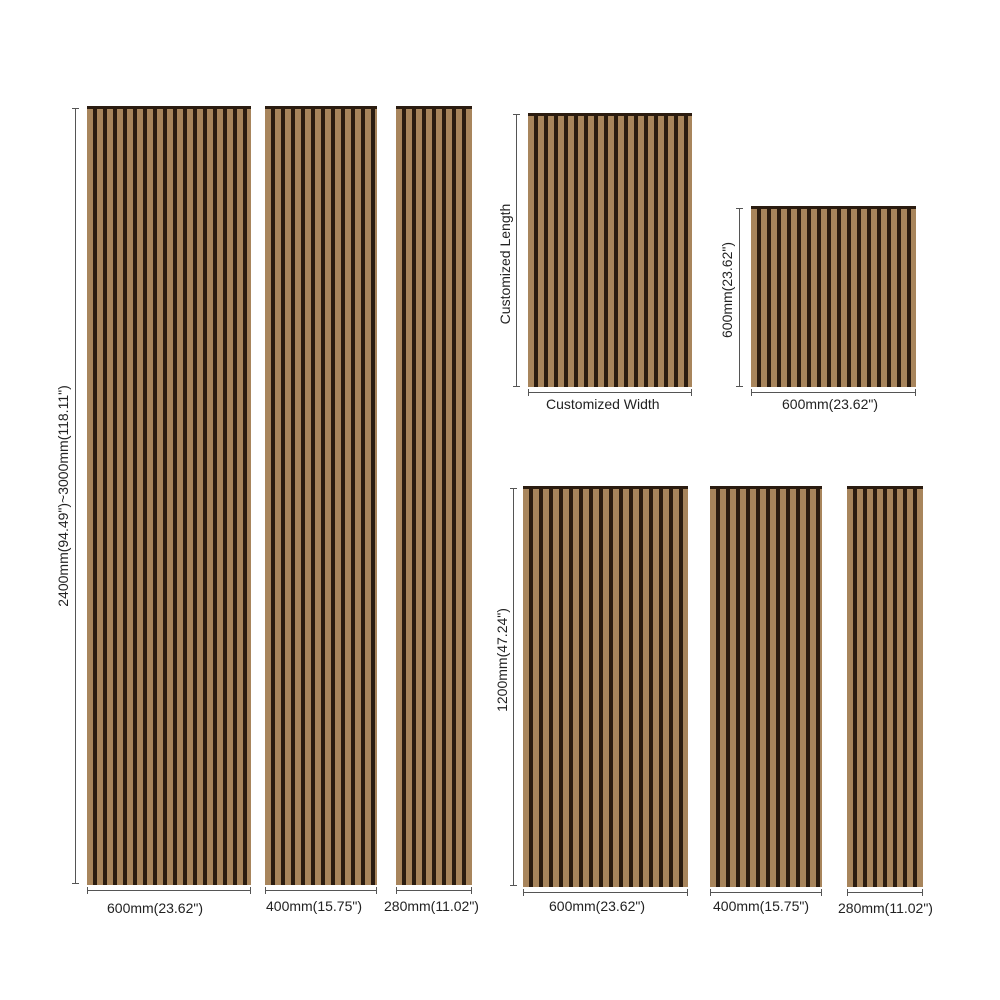 The width and height of the screenshot is (1000, 1000). I want to click on panel-400x1200, so click(766, 686).